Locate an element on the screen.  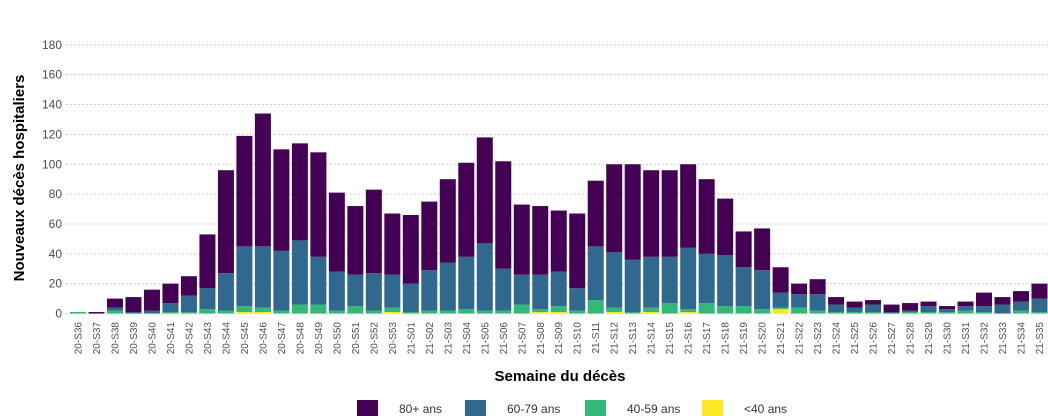
x-tick-label: 21-S03 is located at coordinates (448, 338).